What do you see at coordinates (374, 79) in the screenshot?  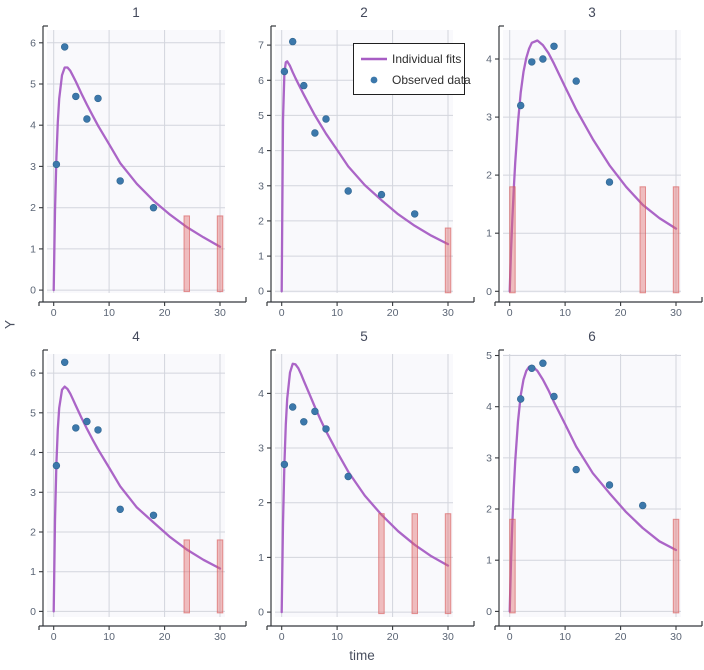 I see `dot-swatch-icon` at bounding box center [374, 79].